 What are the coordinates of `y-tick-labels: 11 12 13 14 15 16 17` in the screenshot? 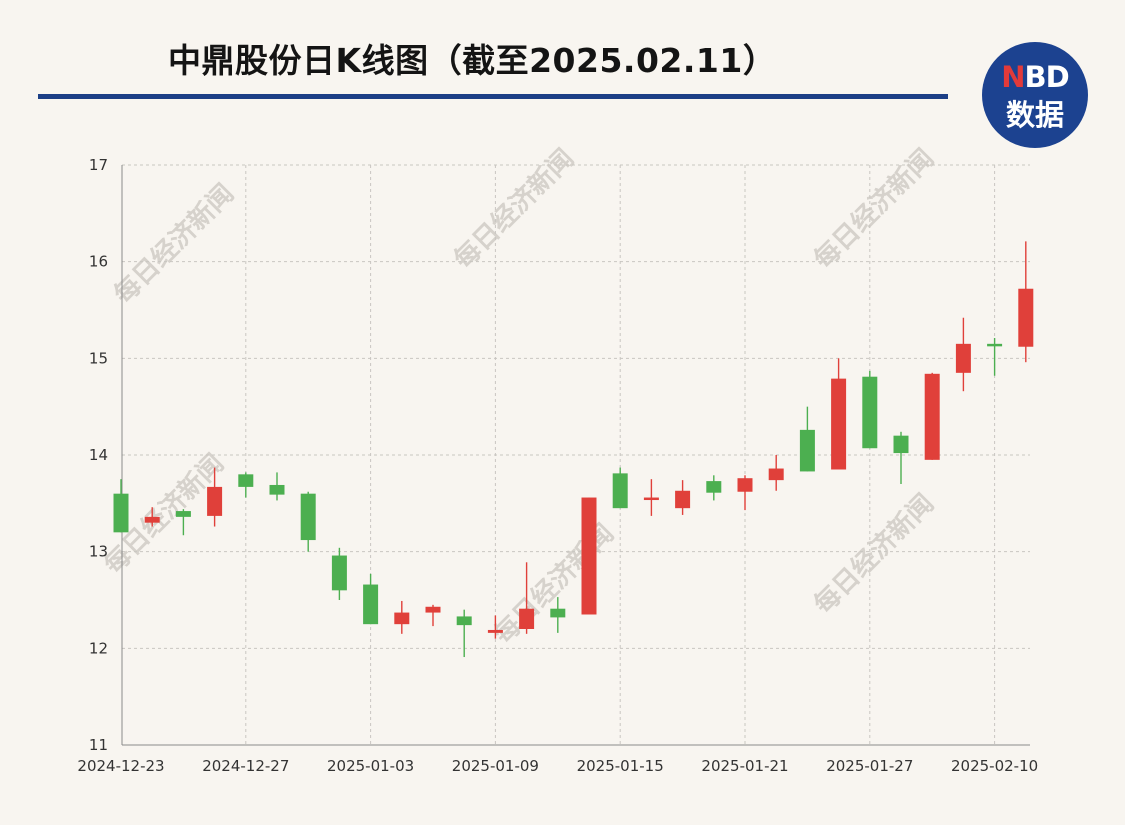 It's located at (98, 455).